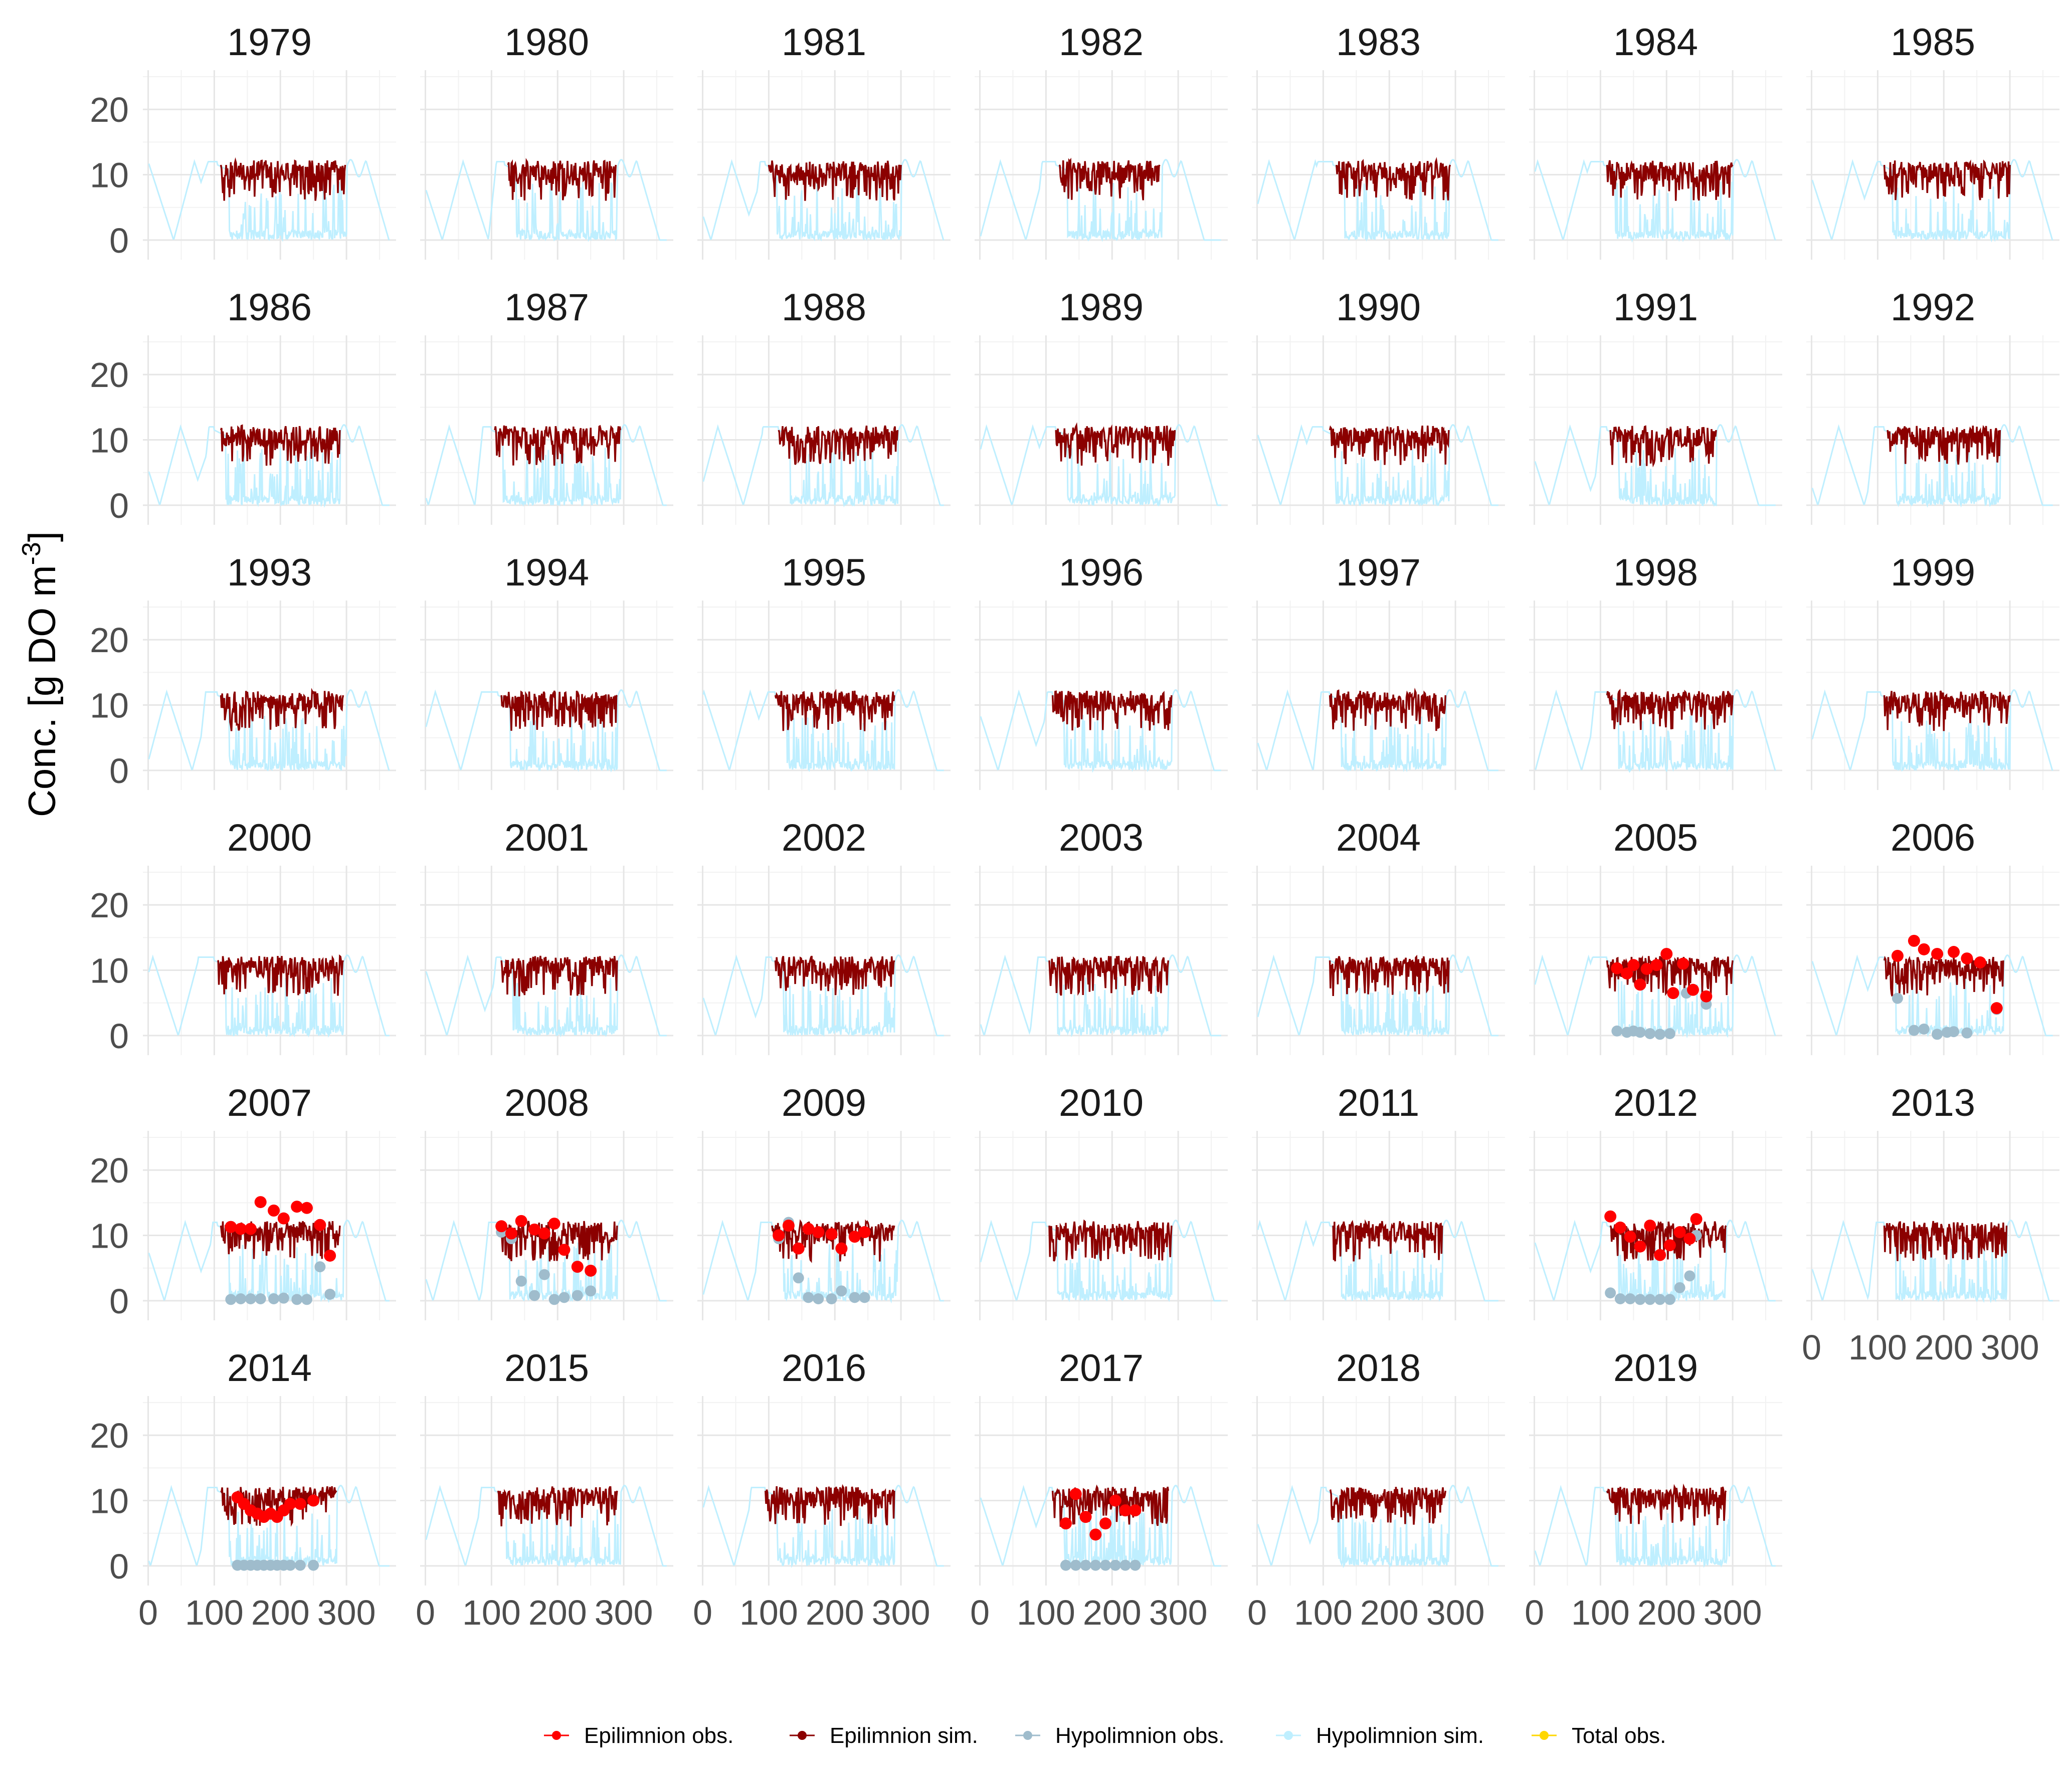  What do you see at coordinates (824, 1368) in the screenshot?
I see `panel-title: 2016` at bounding box center [824, 1368].